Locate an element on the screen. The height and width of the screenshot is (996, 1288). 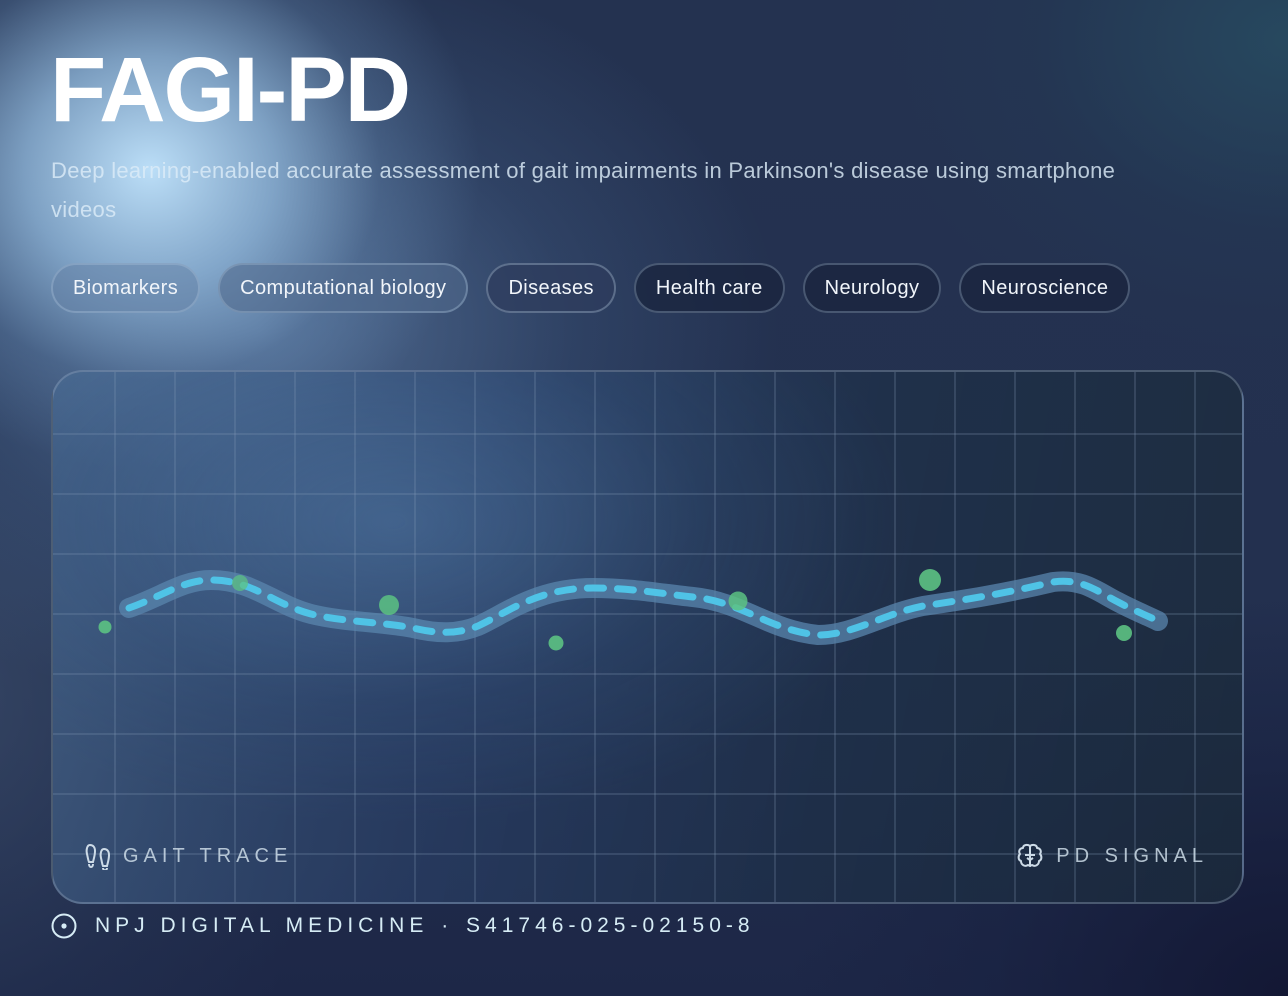
target-circle-icon is located at coordinates (64, 926).